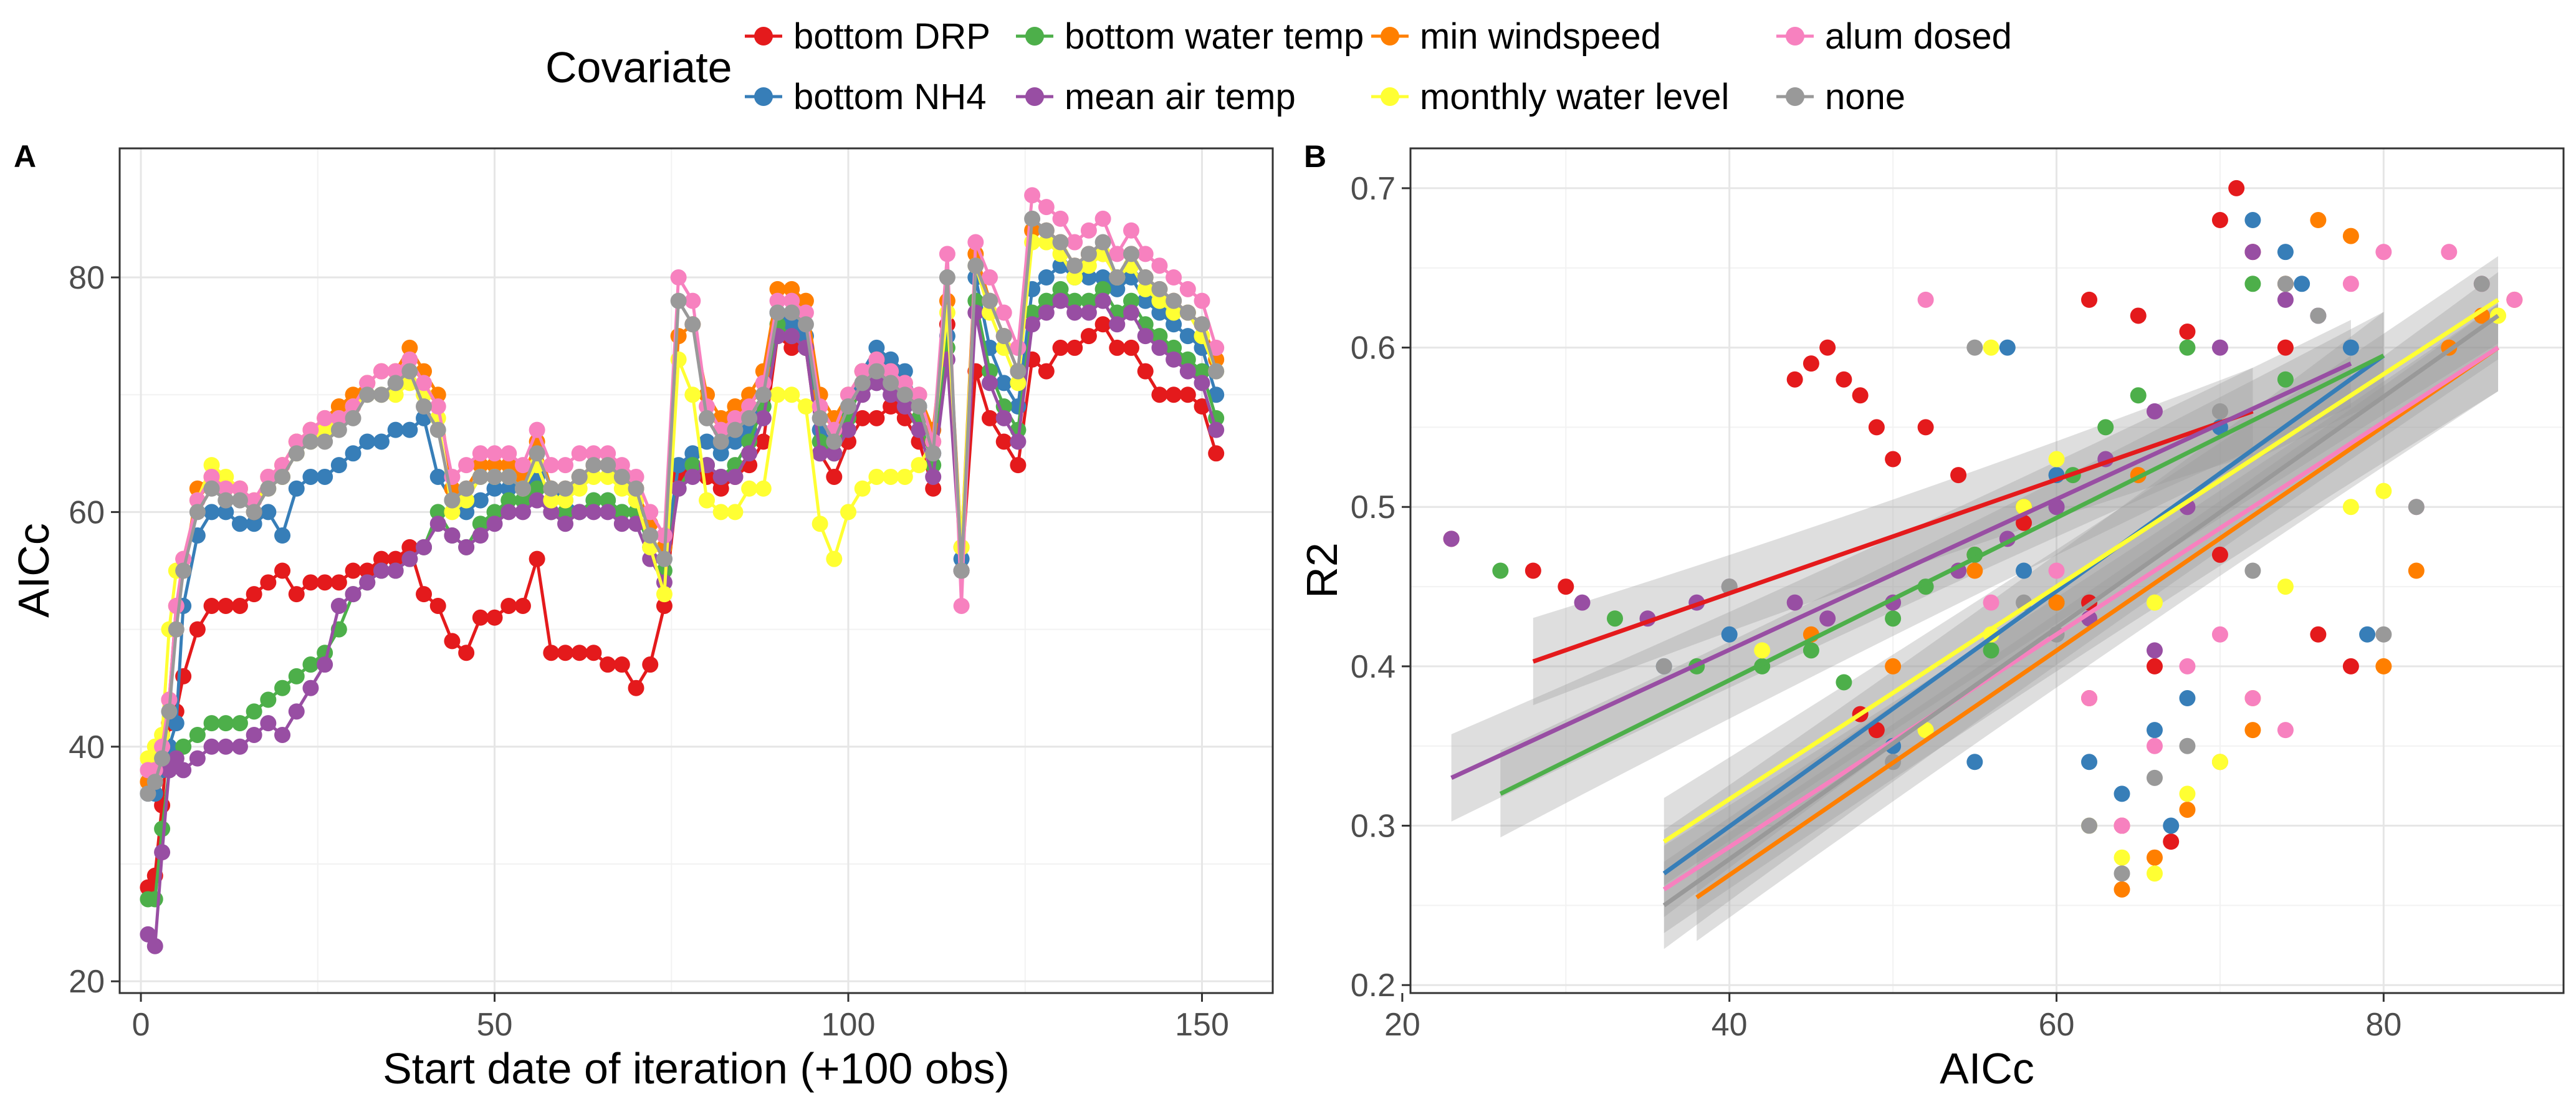  What do you see at coordinates (1374, 827) in the screenshot?
I see `y-tick-label: 0.3` at bounding box center [1374, 827].